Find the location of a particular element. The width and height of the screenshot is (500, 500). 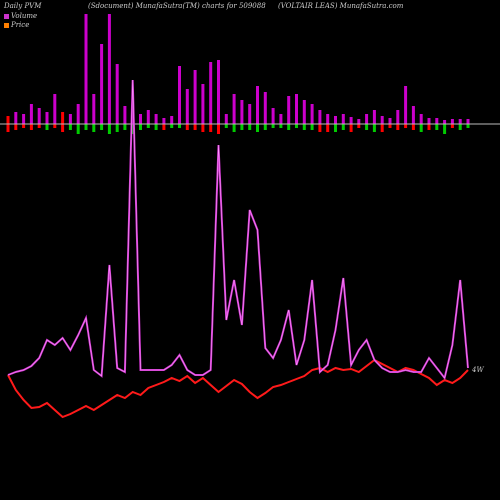

legend-volume: Volume is located at coordinates (20, 16).